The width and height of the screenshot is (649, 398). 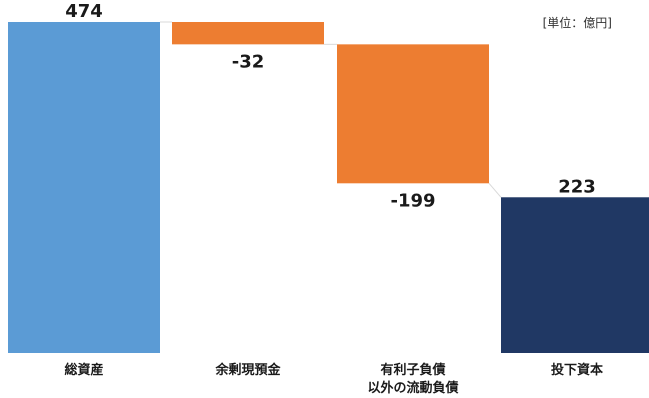 What do you see at coordinates (83, 370) in the screenshot?
I see `category-label-1: 総資産` at bounding box center [83, 370].